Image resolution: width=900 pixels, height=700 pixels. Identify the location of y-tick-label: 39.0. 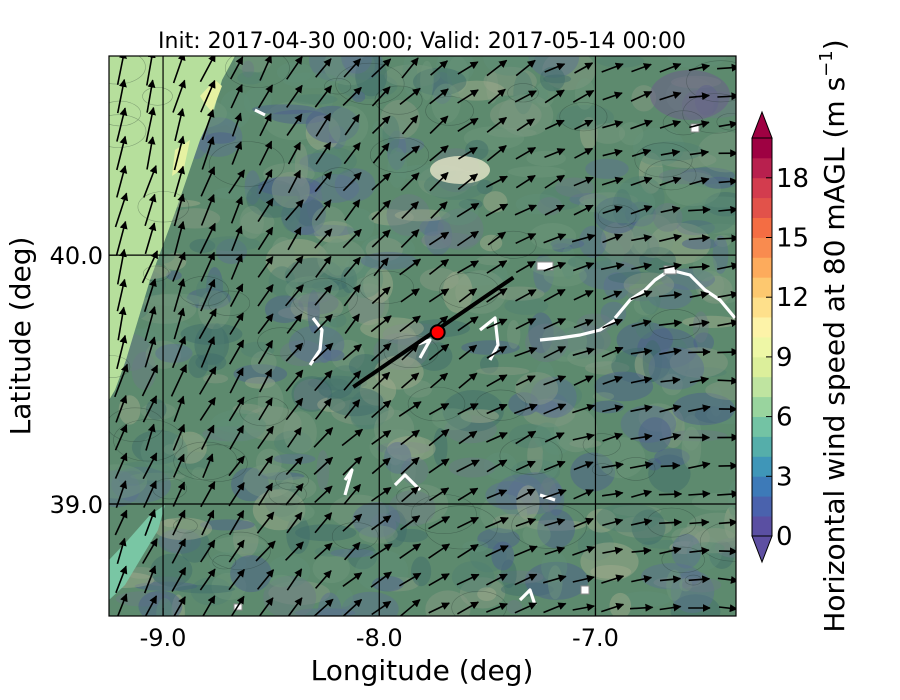
(76, 505).